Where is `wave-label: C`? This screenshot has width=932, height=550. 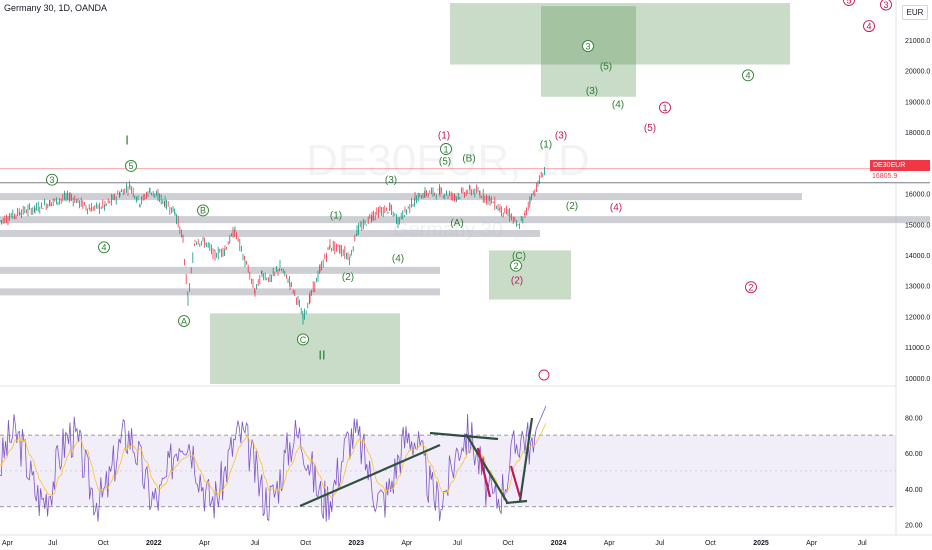 wave-label: C is located at coordinates (303, 340).